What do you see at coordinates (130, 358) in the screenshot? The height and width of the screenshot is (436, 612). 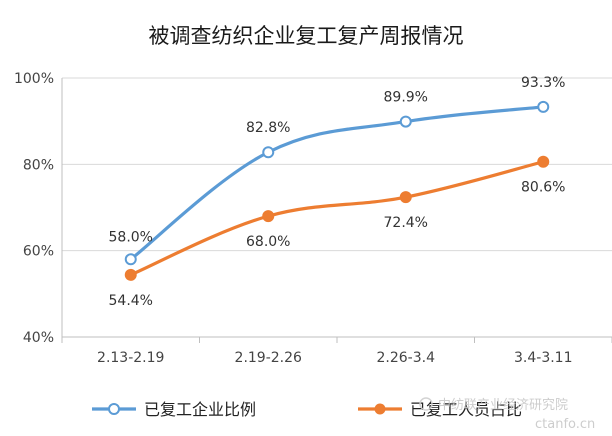 I see `x-tick-label: 2.13-2.19` at bounding box center [130, 358].